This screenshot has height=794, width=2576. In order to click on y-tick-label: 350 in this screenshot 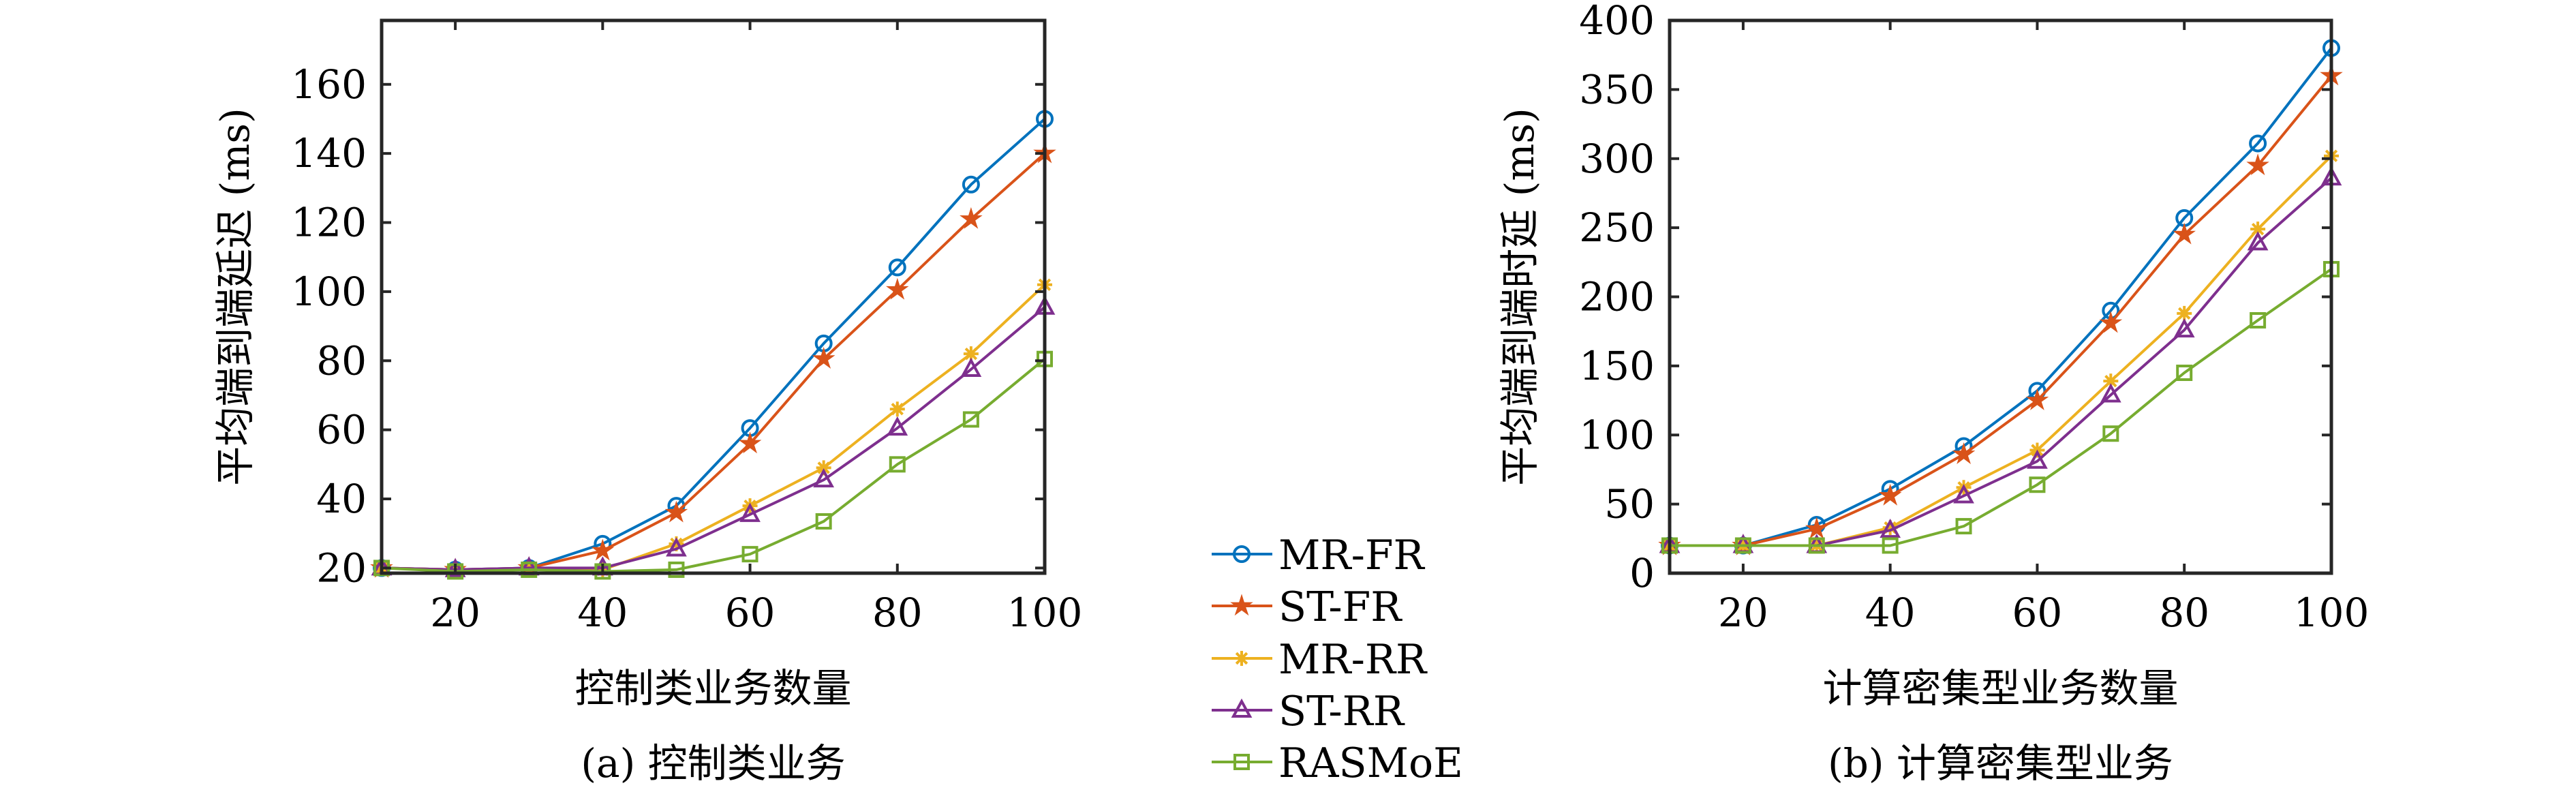, I will do `click(1617, 89)`.